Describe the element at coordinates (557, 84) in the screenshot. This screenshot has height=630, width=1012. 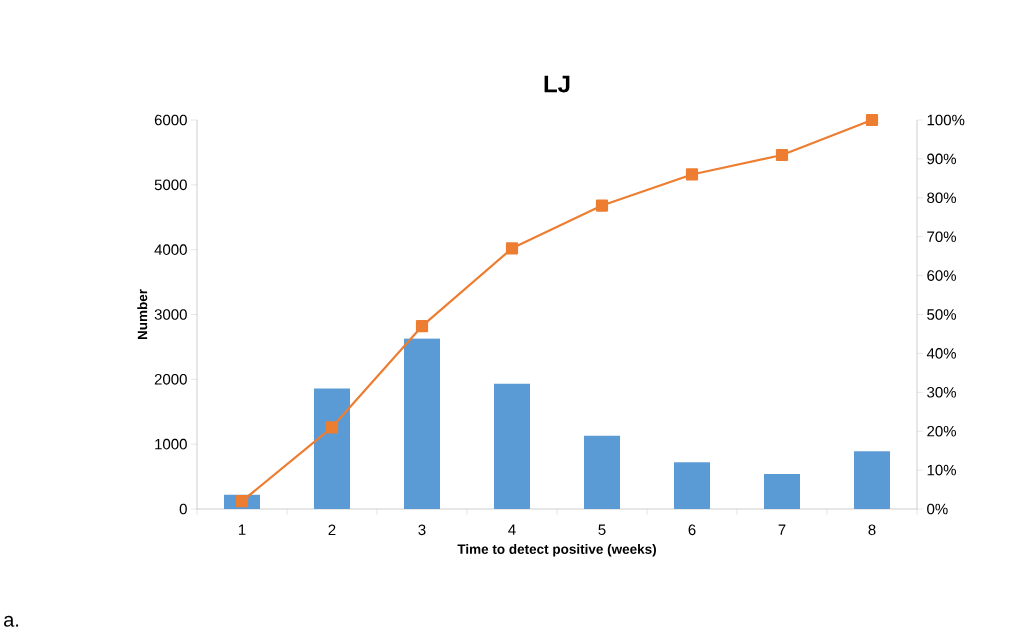
I see `chart-title: LJ` at that location.